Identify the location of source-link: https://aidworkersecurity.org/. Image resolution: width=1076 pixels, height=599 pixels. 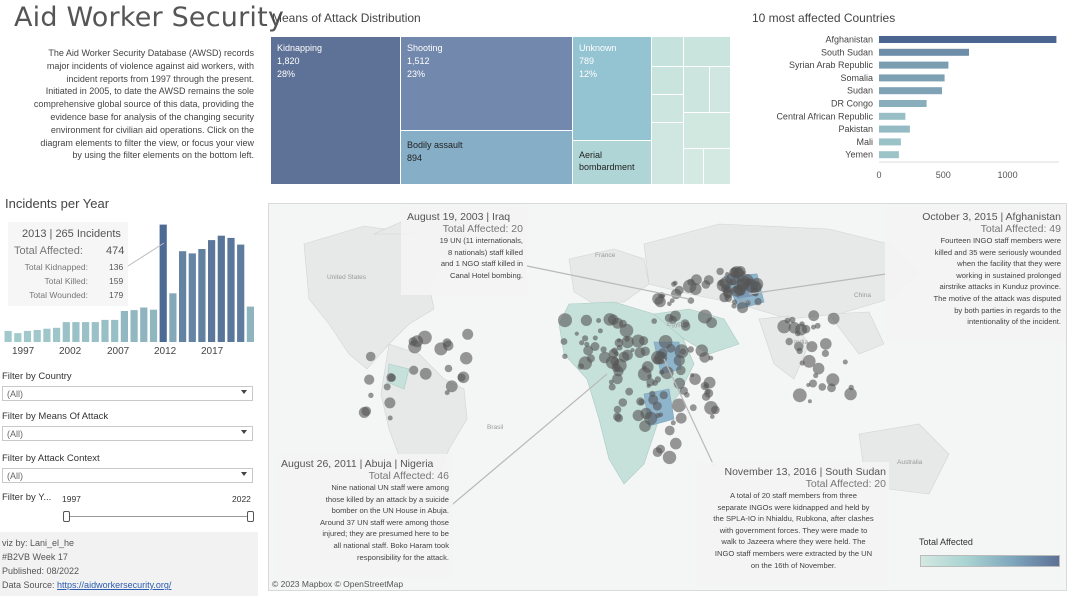
(114, 585).